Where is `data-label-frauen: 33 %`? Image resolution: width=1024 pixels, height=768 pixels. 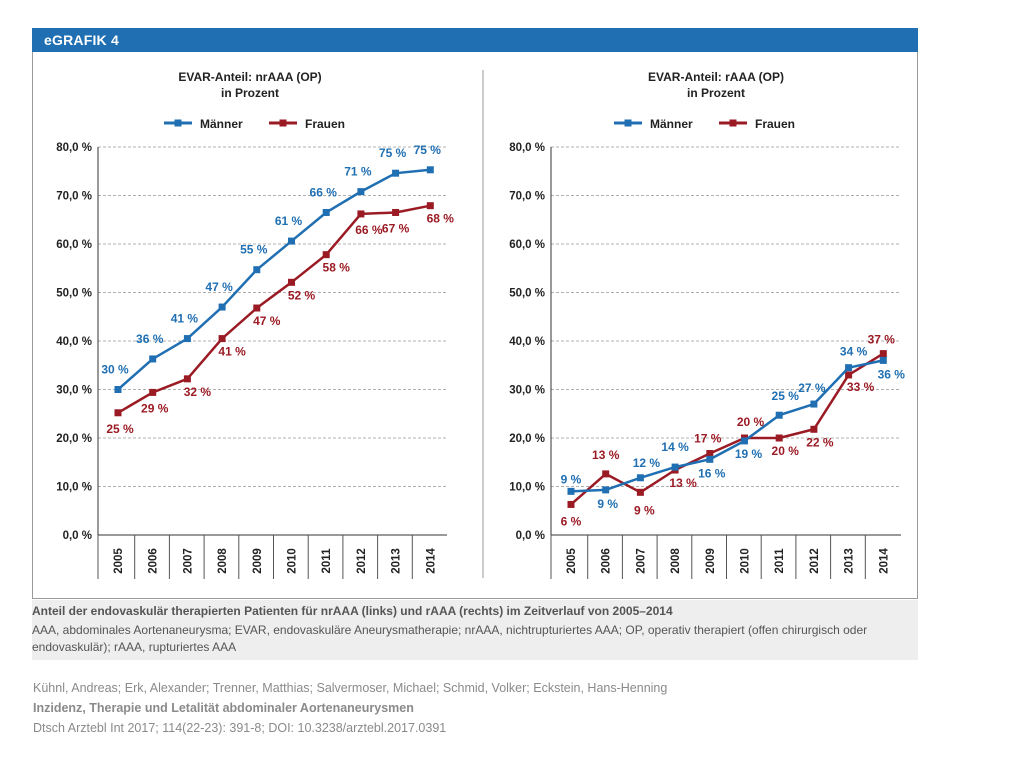 data-label-frauen: 33 % is located at coordinates (861, 387).